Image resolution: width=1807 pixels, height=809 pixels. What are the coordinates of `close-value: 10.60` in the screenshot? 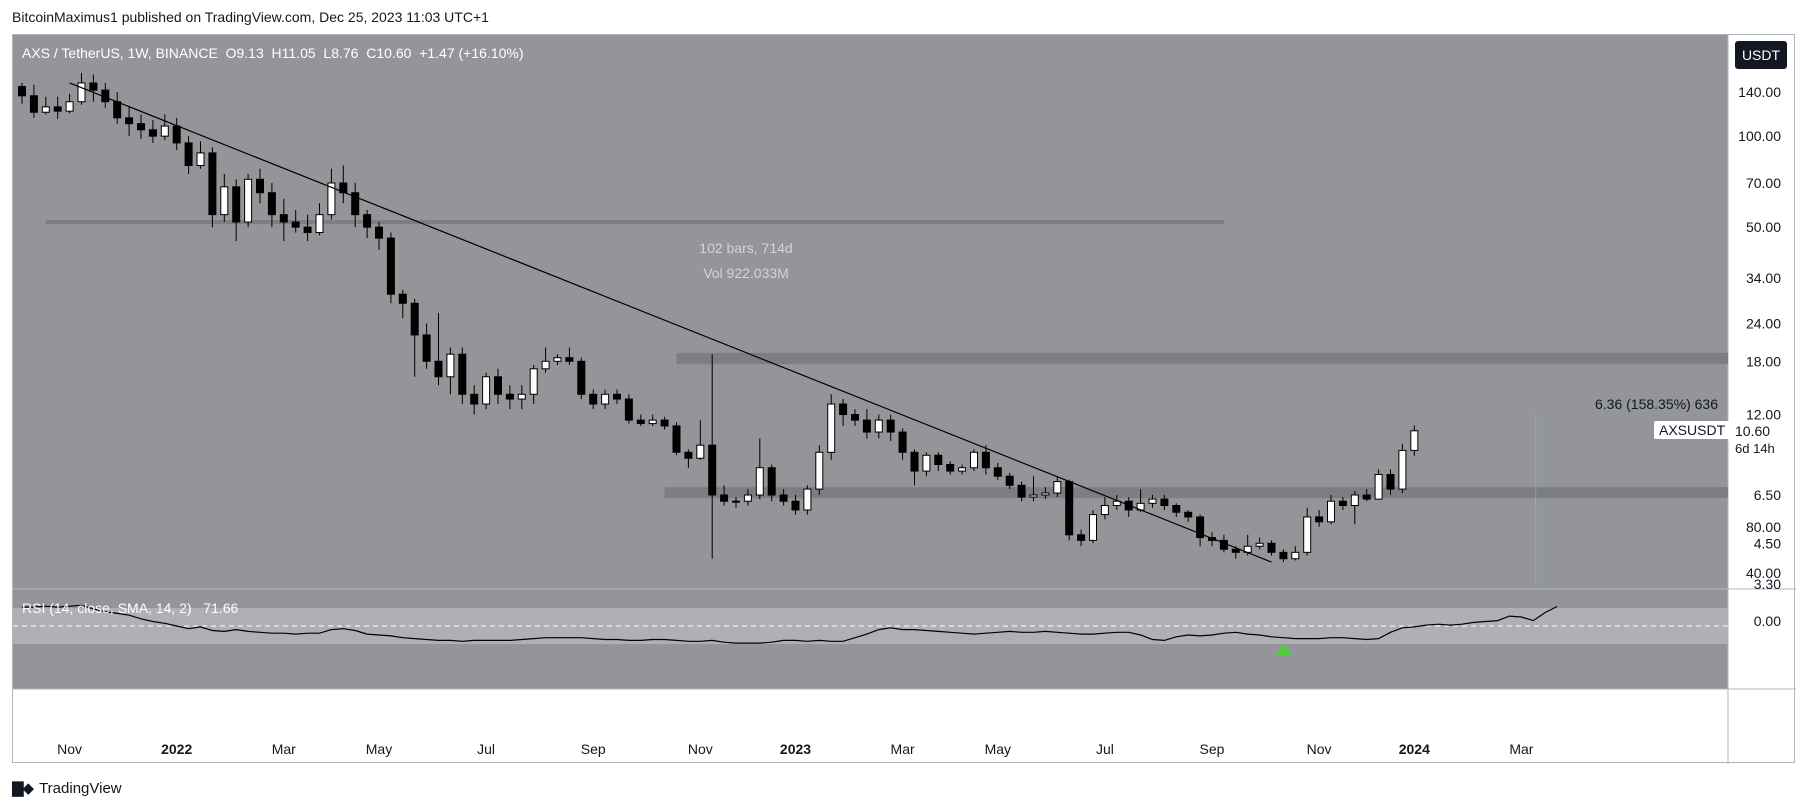 It's located at (394, 53).